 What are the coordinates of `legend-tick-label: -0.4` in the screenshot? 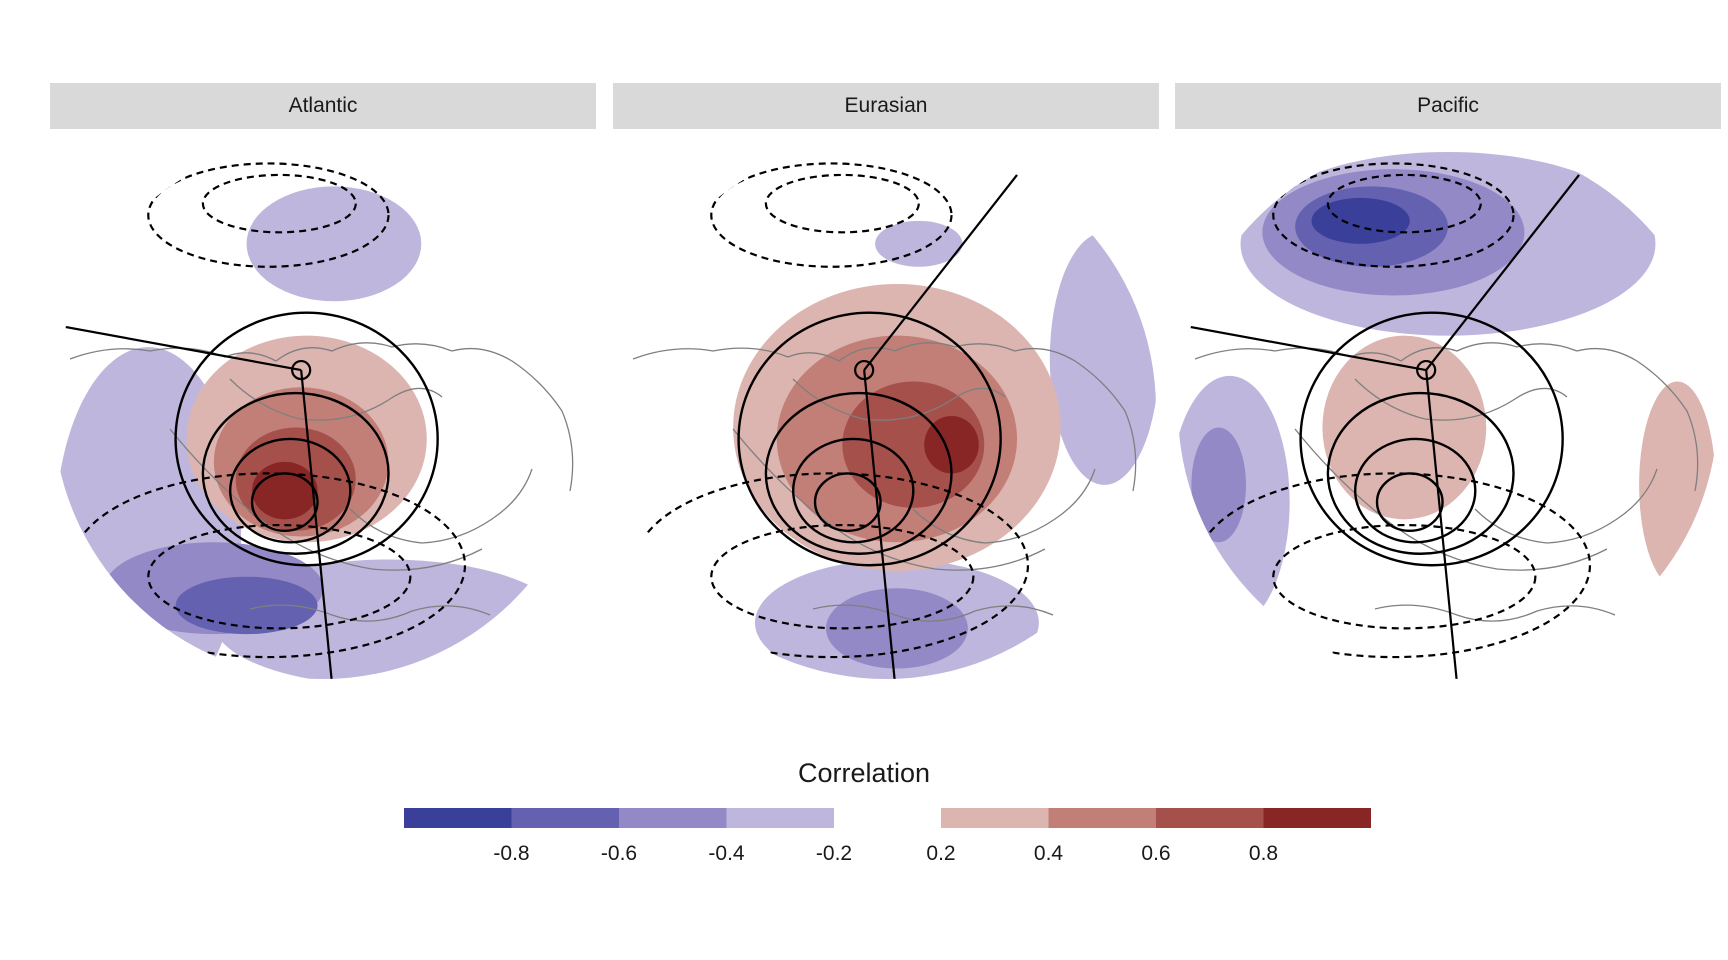 It's located at (726, 853).